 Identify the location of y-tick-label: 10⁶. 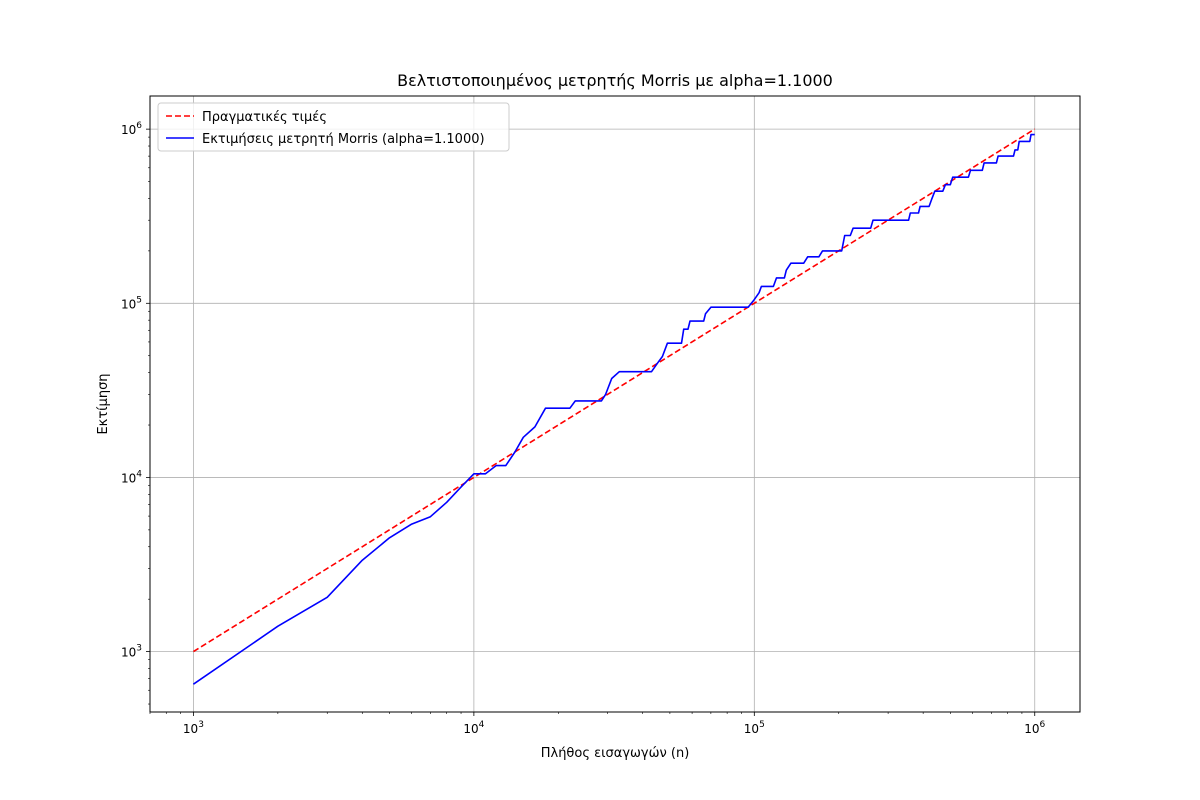
(131, 129).